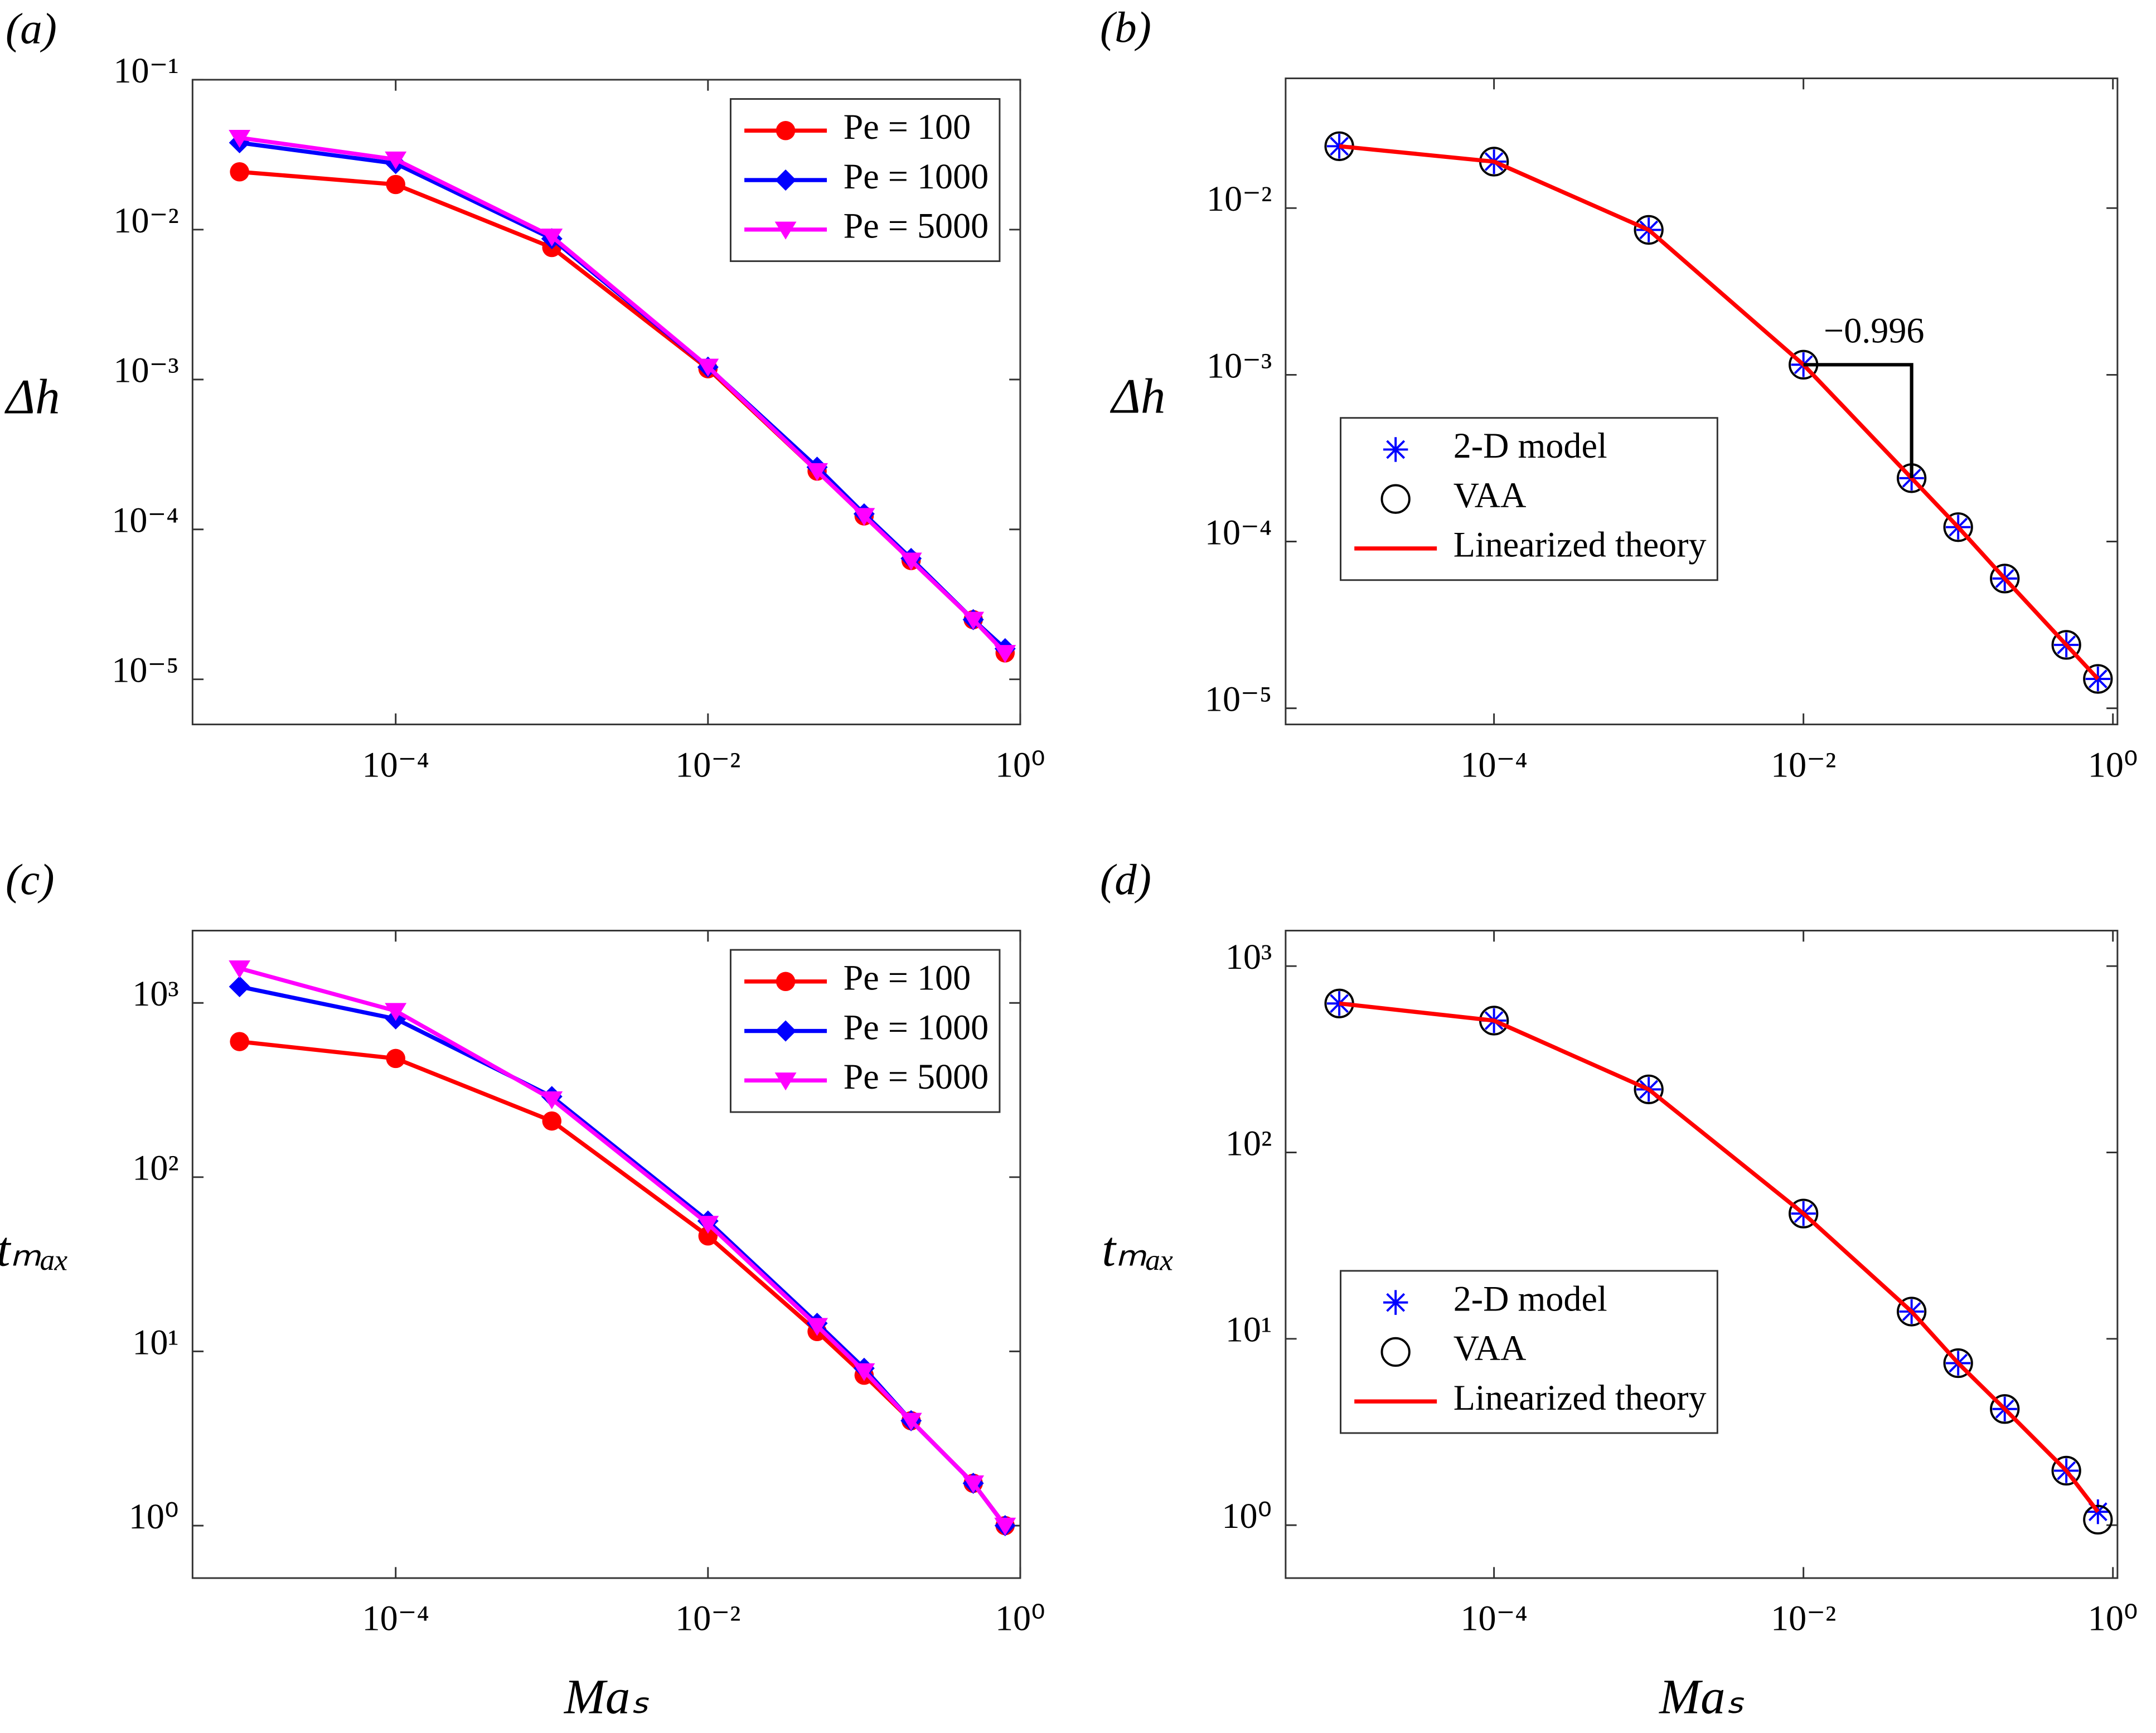  Describe the element at coordinates (1125, 27) in the screenshot. I see `panel-label: (b)` at that location.